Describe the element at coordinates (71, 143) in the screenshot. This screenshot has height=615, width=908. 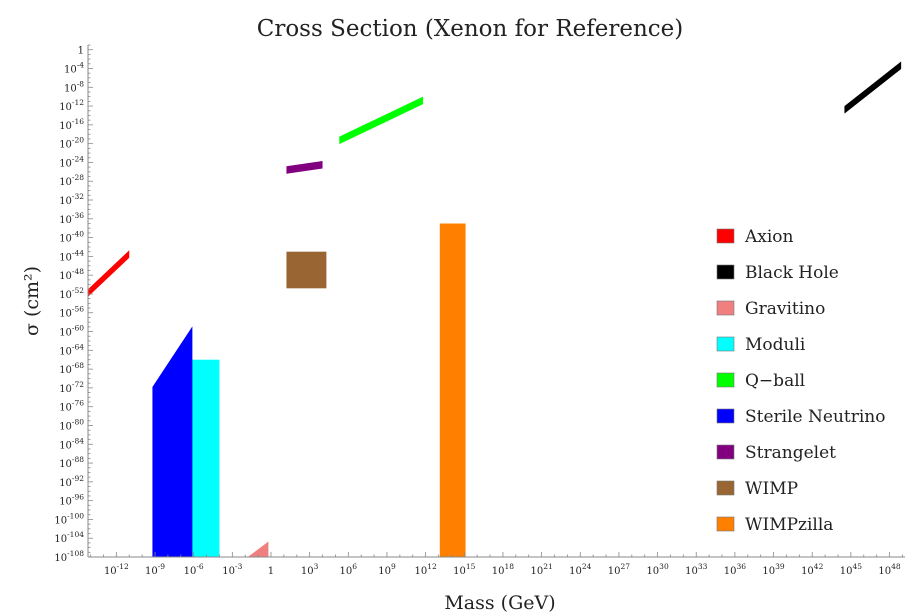
I see `y-tick-label: 10⁻²⁰` at that location.